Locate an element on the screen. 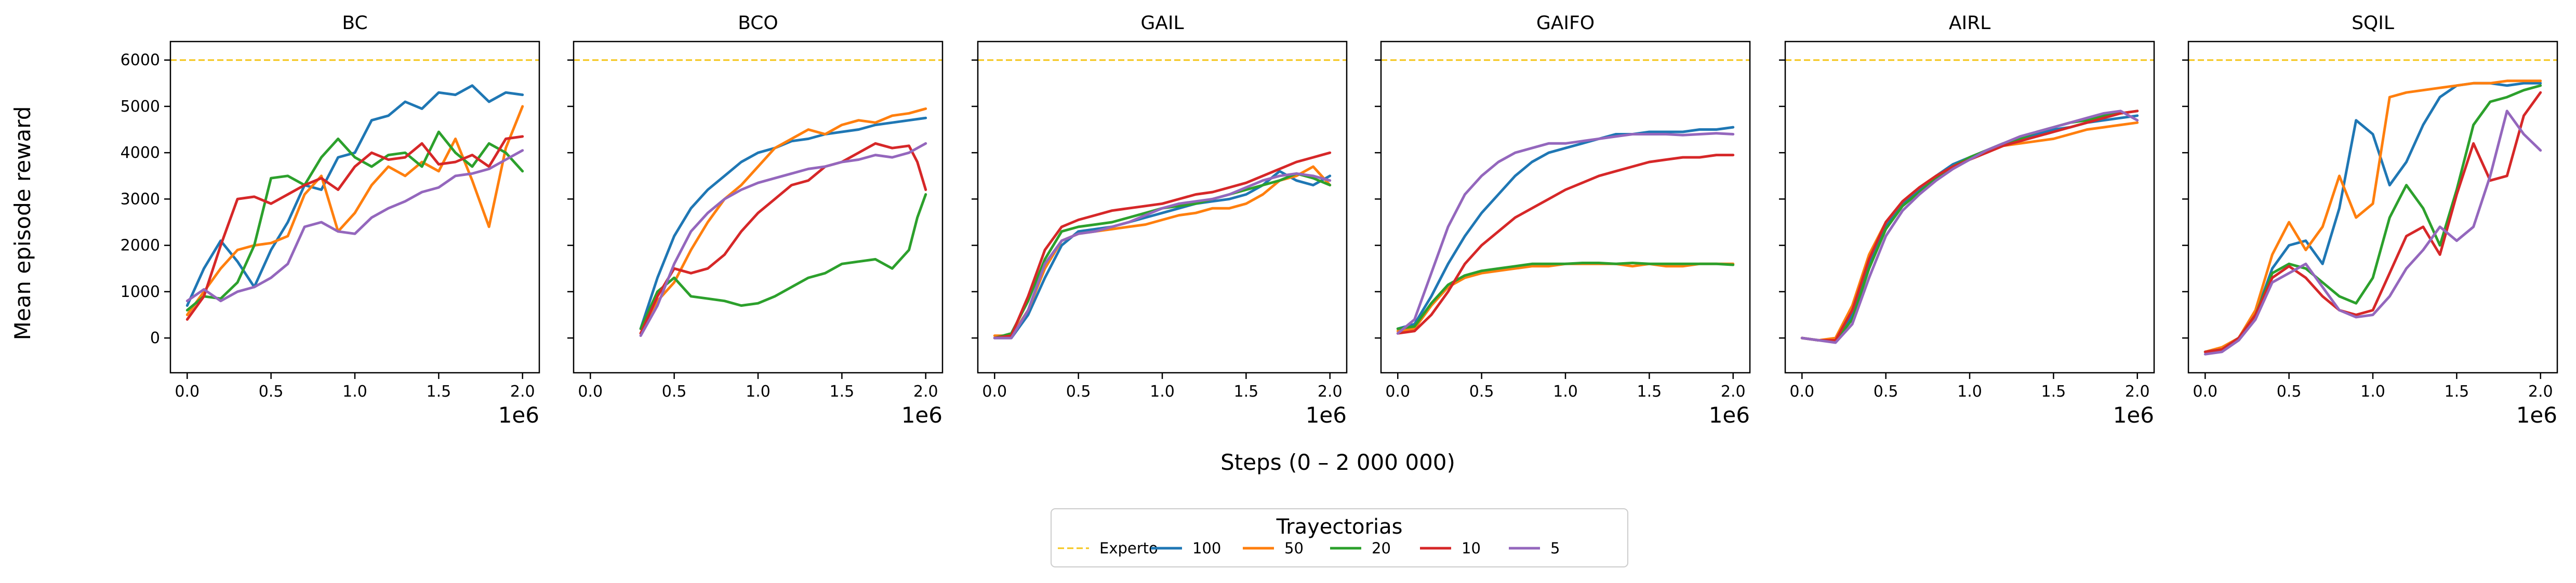 The width and height of the screenshot is (2576, 583). legend-frame is located at coordinates (1339, 537).